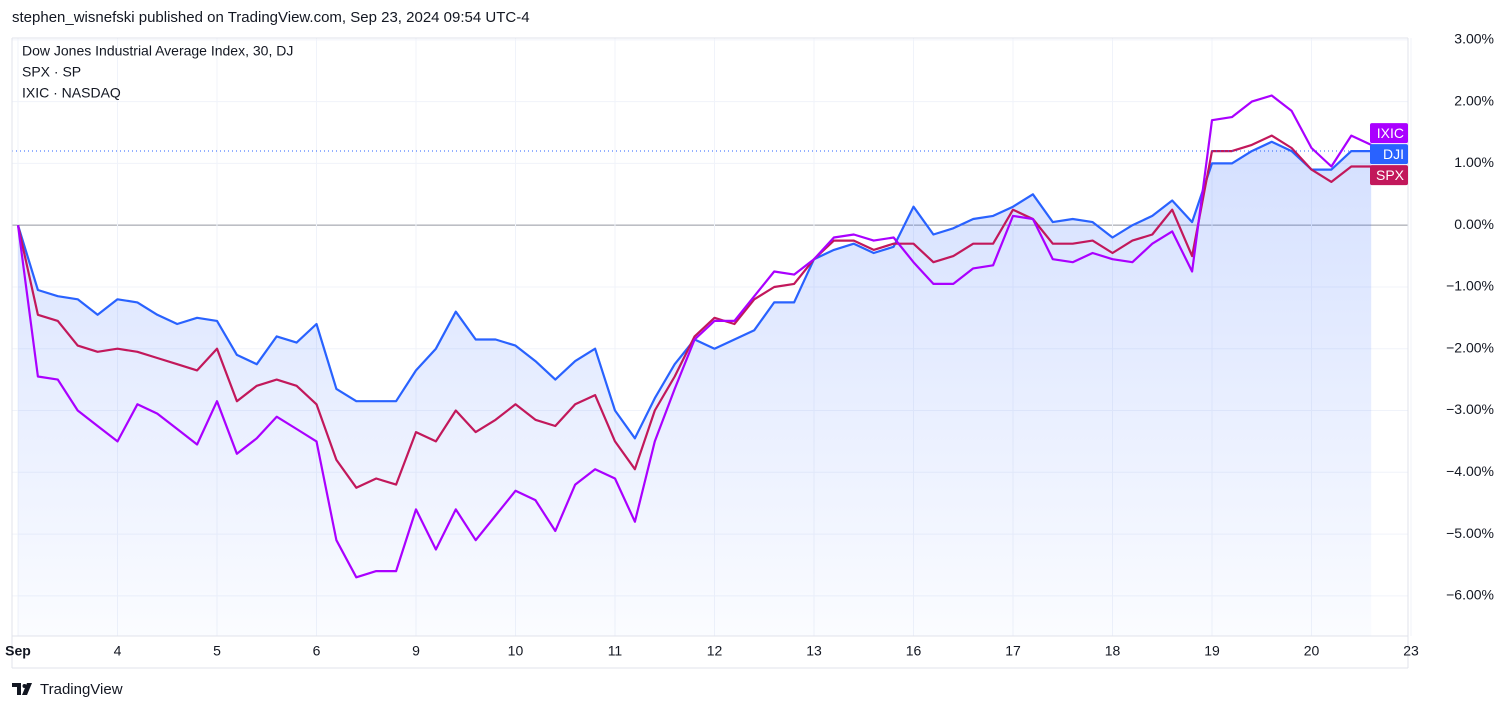 The image size is (1500, 711). I want to click on legend-entry: SPX · SP, so click(51, 72).